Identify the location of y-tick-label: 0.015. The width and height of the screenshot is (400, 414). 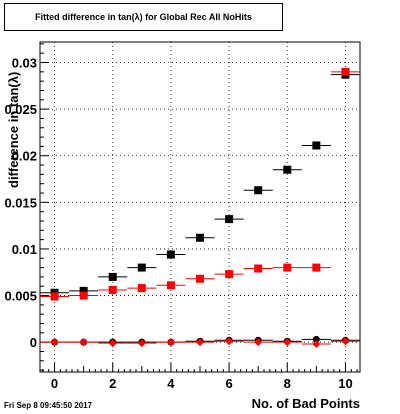
(20, 202).